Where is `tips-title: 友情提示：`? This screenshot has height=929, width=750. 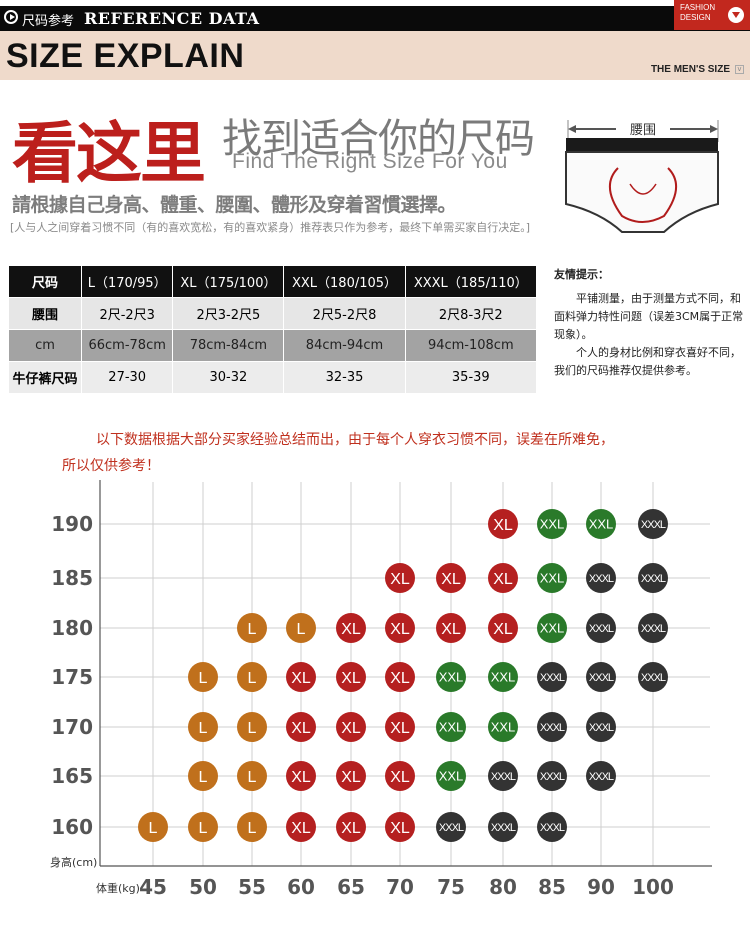
tips-title: 友情提示： is located at coordinates (581, 274).